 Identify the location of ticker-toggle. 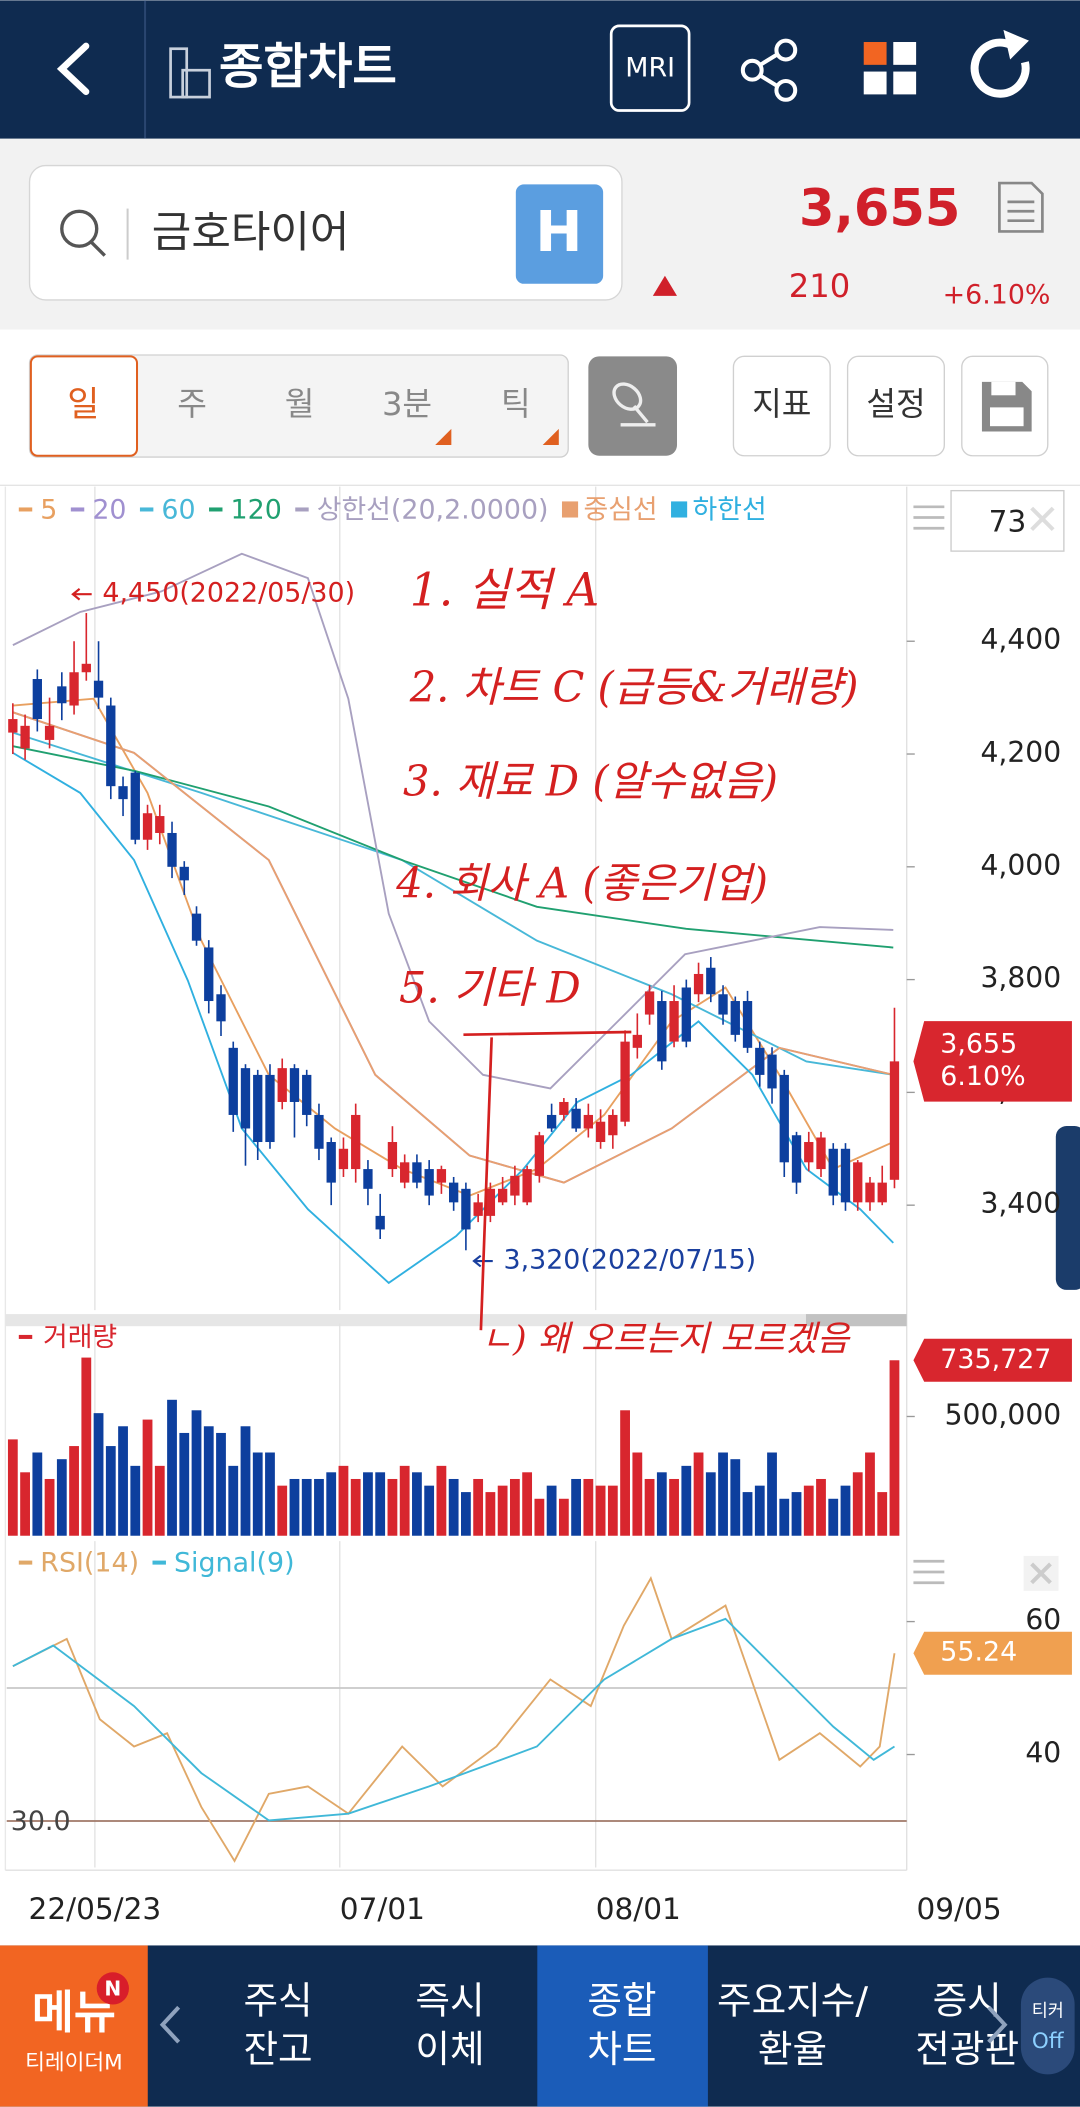
(1047, 2026).